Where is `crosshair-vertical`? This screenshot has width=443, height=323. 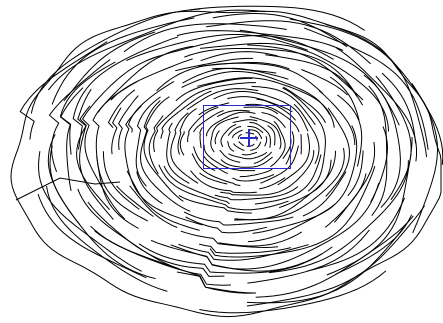 crosshair-vertical is located at coordinates (249, 138).